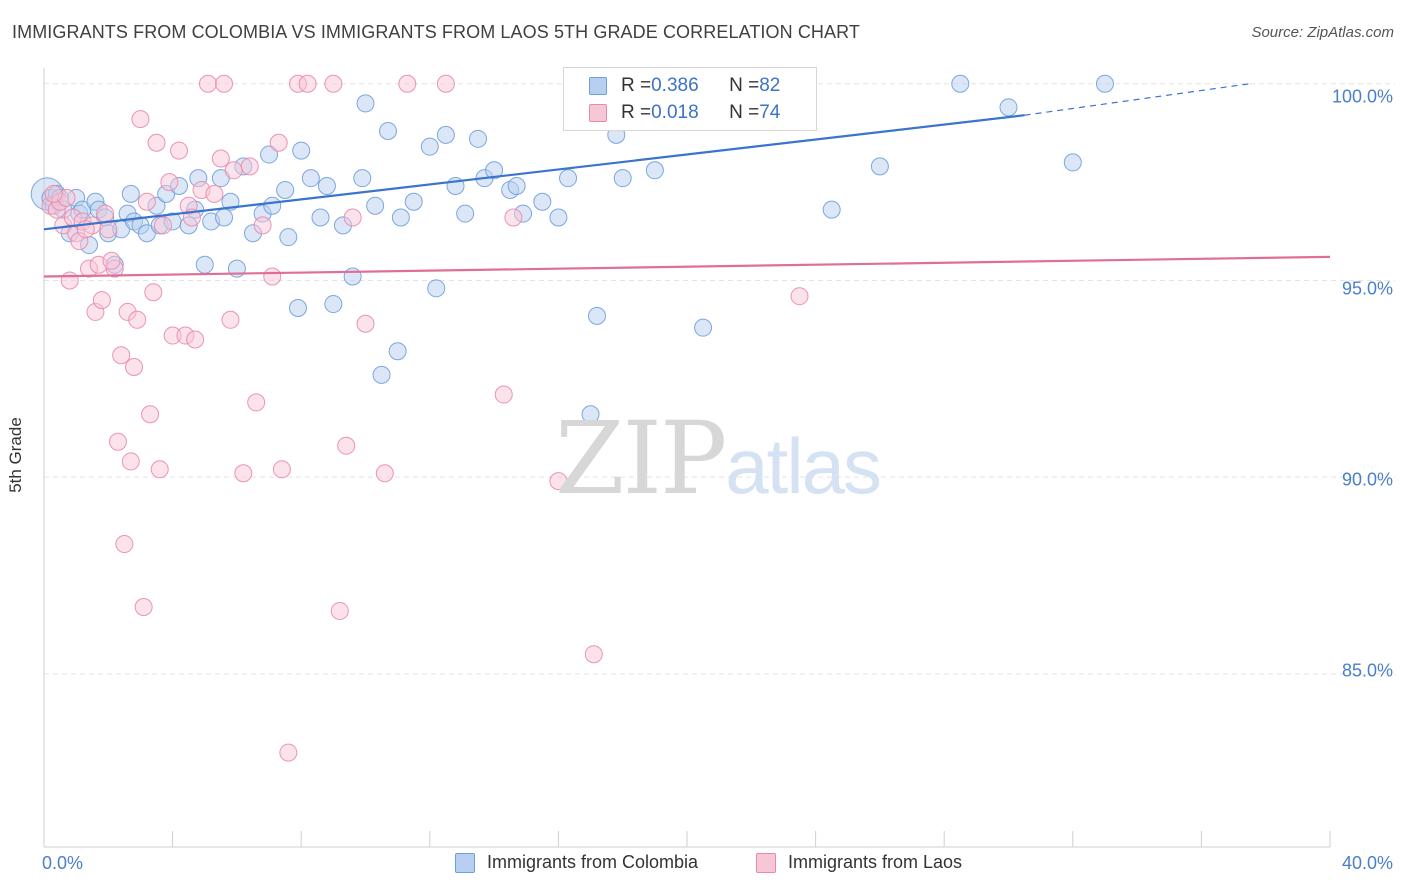 The width and height of the screenshot is (1406, 892). Describe the element at coordinates (593, 862) in the screenshot. I see `legend-label-colombia: Immigrants from Colombia` at that location.